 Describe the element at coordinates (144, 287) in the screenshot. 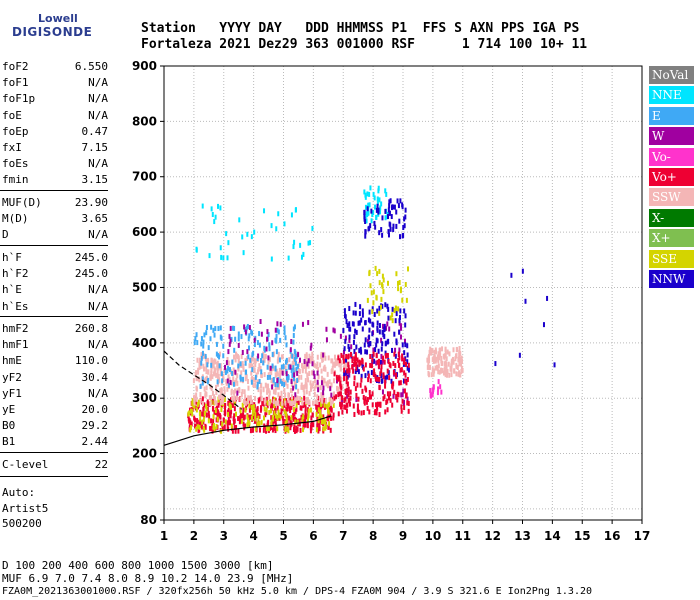

I see `y-tick-label: 500` at that location.